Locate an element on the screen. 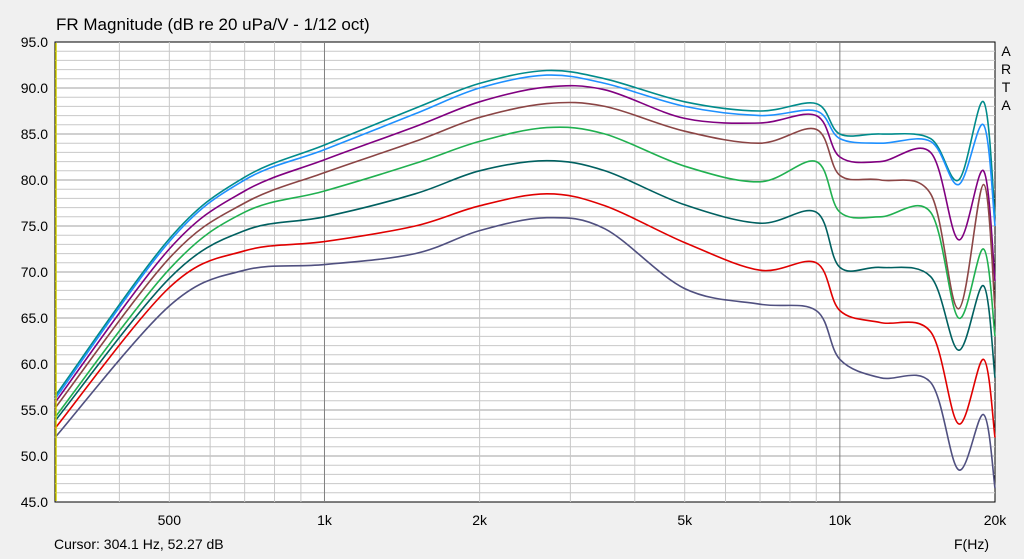 This screenshot has height=559, width=1024. brand-label: A R T A is located at coordinates (1006, 78).